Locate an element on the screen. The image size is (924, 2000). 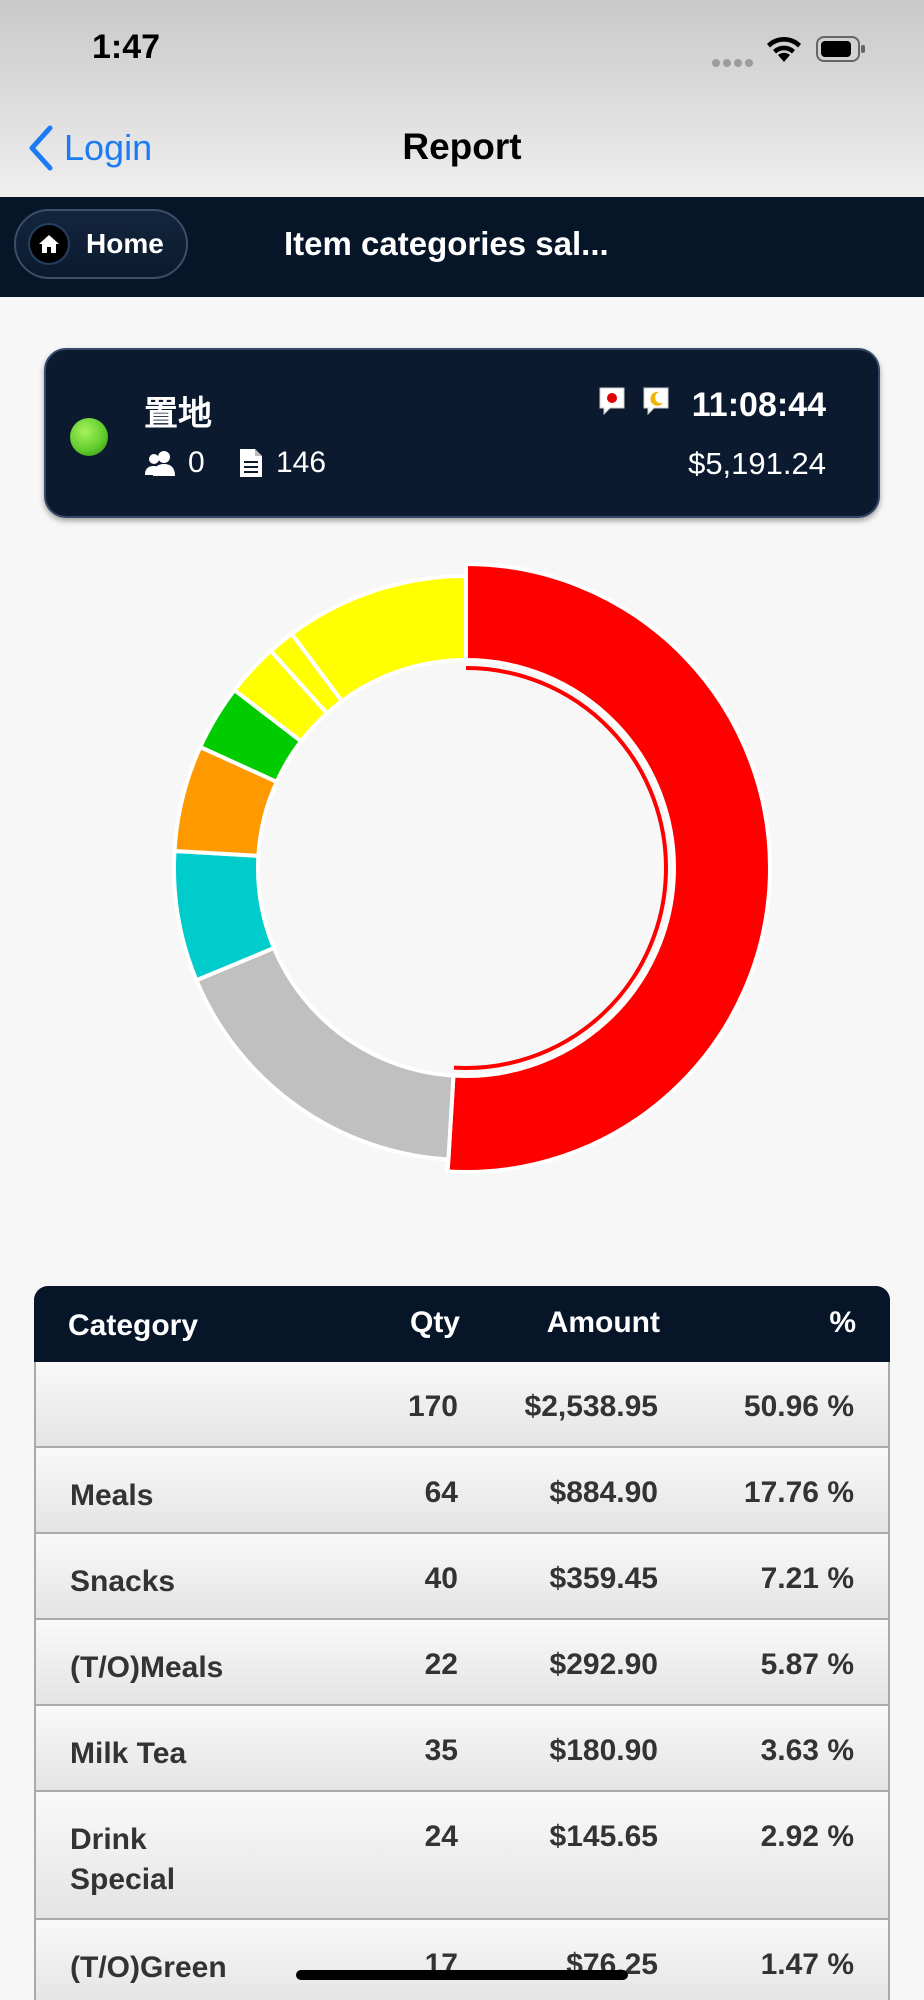
row-percent: 1.47 % is located at coordinates (807, 1964).